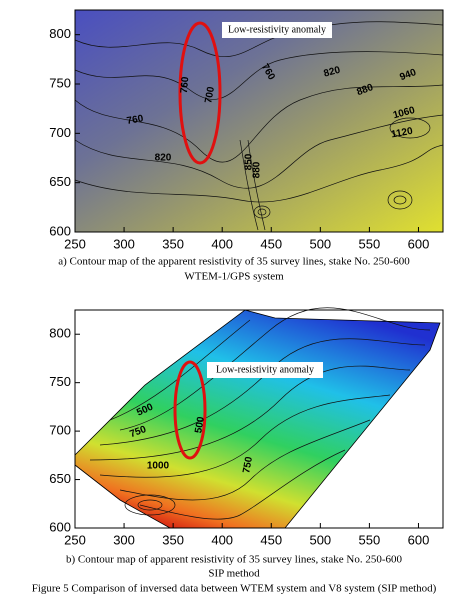 The image size is (469, 601). What do you see at coordinates (249, 161) in the screenshot?
I see `contour-label: 850` at bounding box center [249, 161].